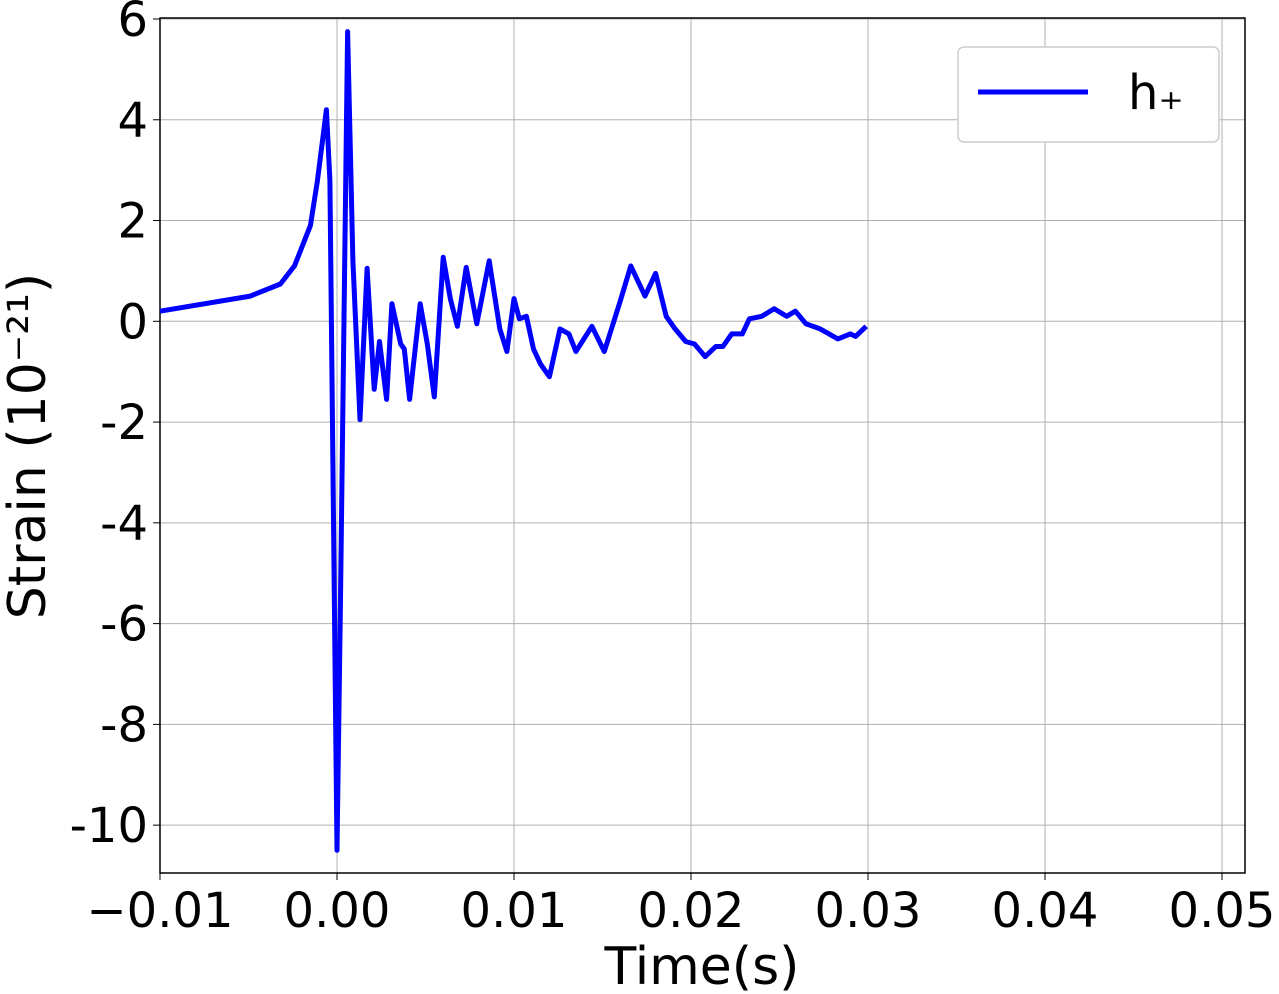 The height and width of the screenshot is (994, 1279). What do you see at coordinates (124, 625) in the screenshot?
I see `y-tick-label: -6` at bounding box center [124, 625].